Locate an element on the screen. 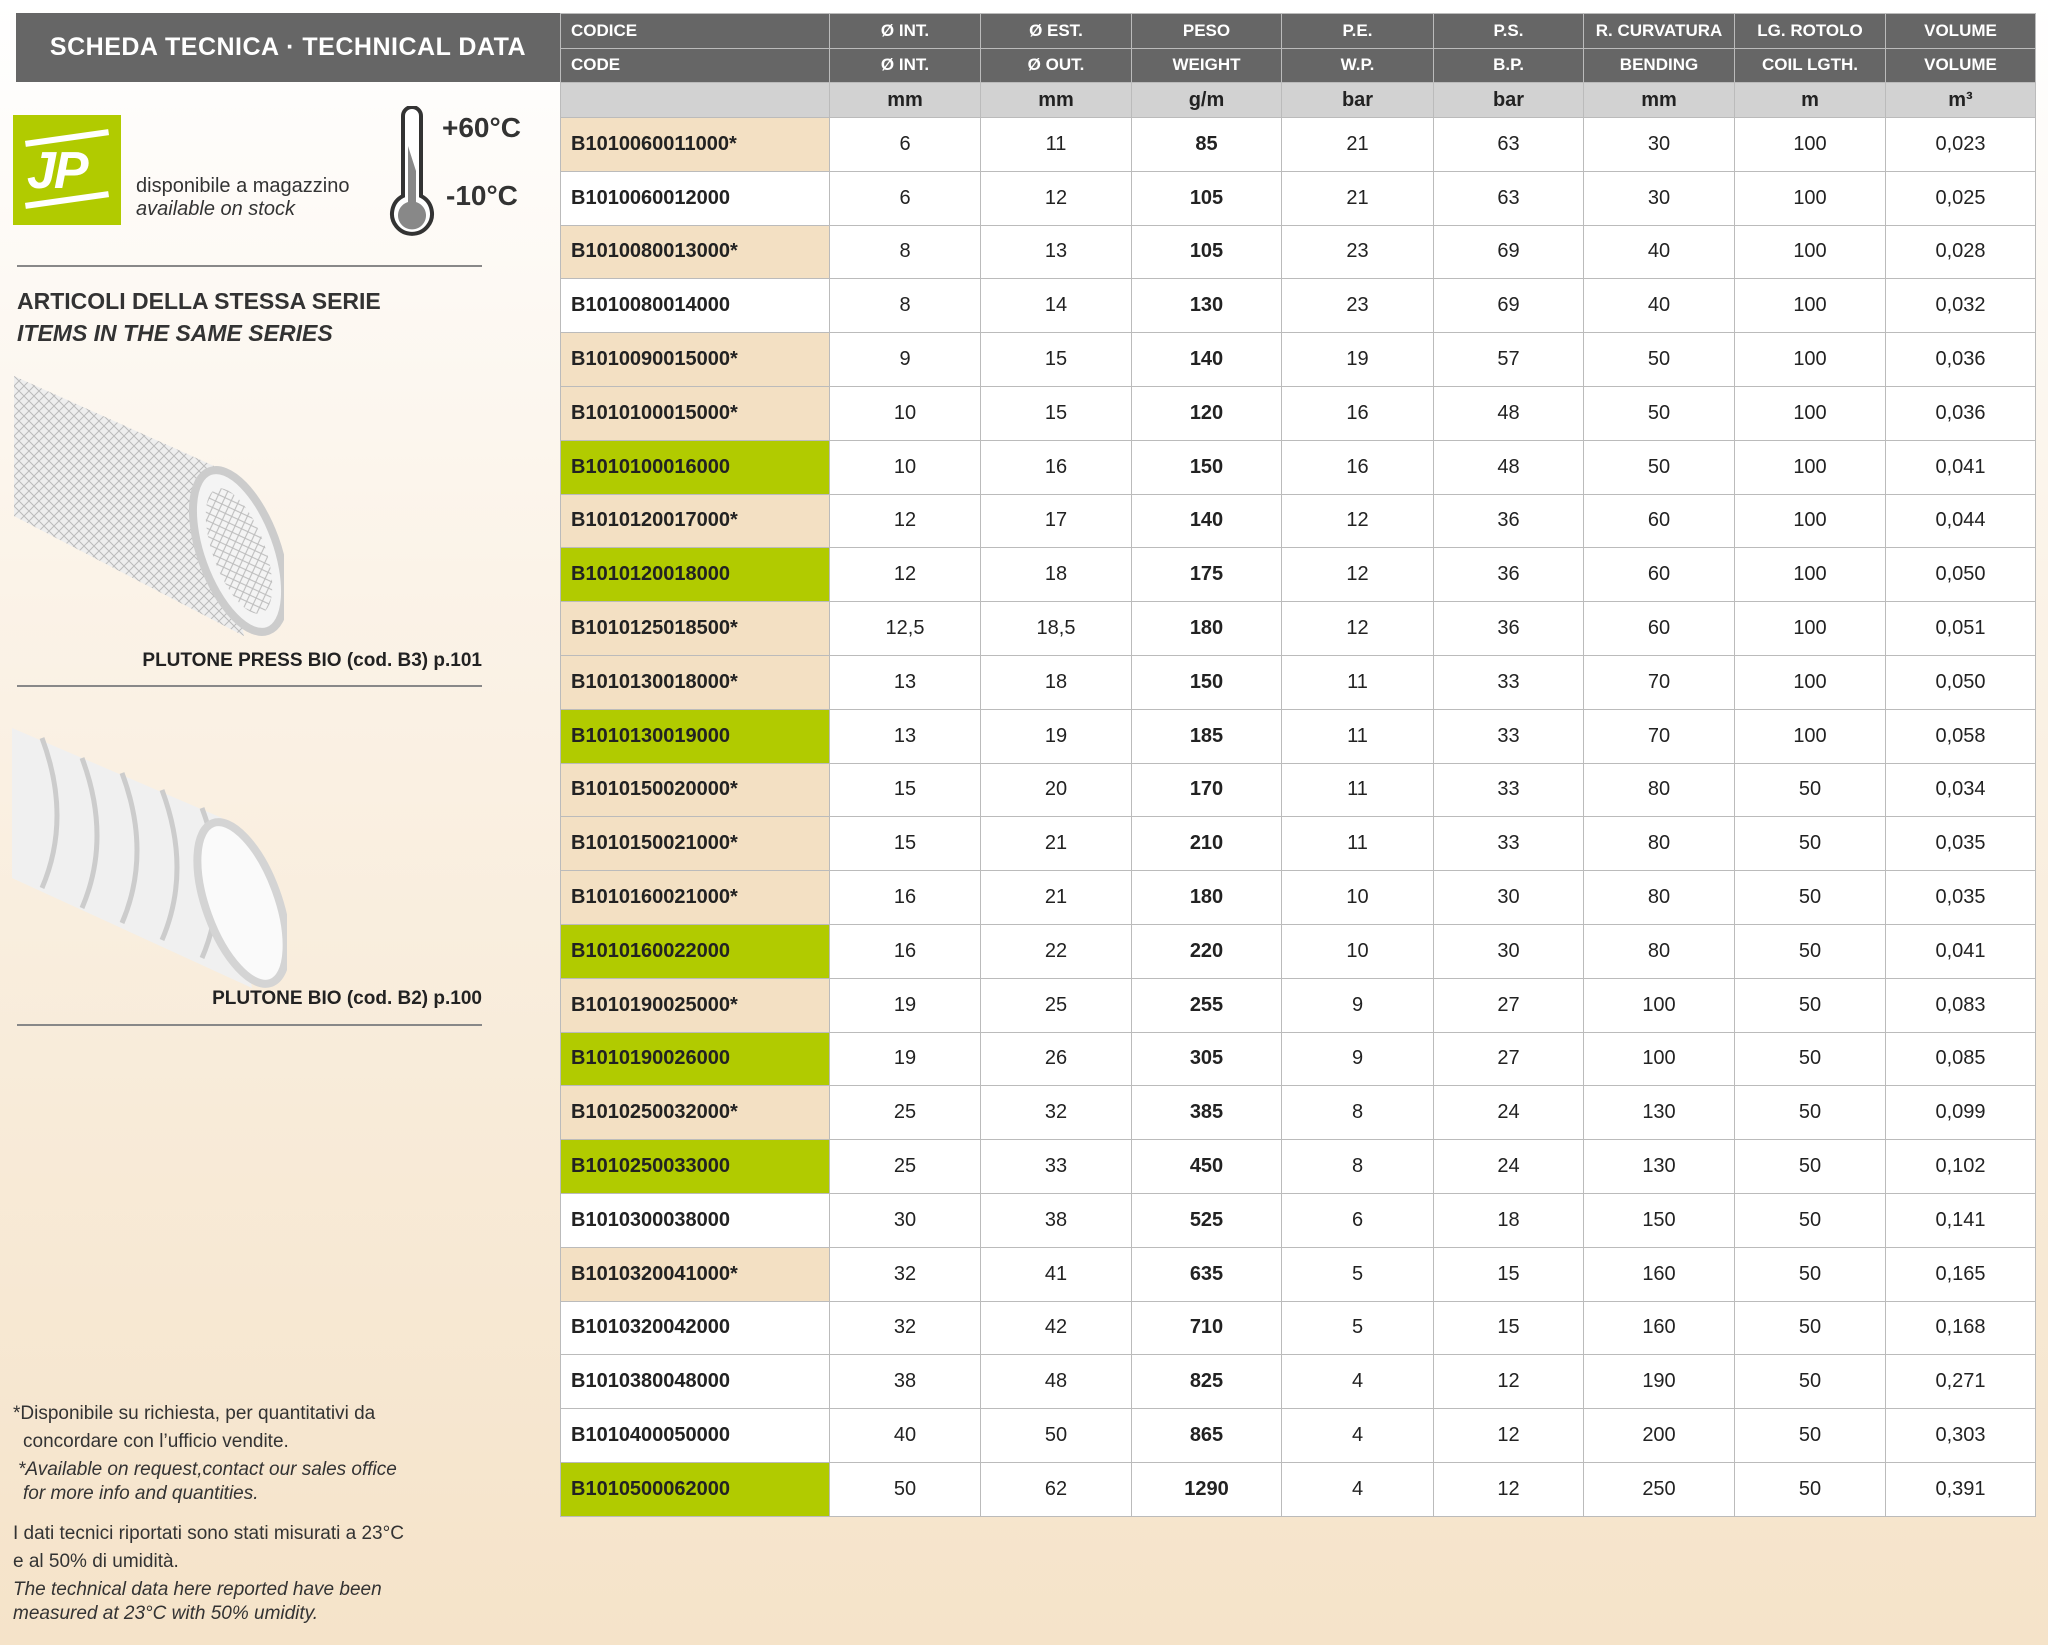 This screenshot has height=1645, width=2048. cell-weight: 175 is located at coordinates (1206, 575).